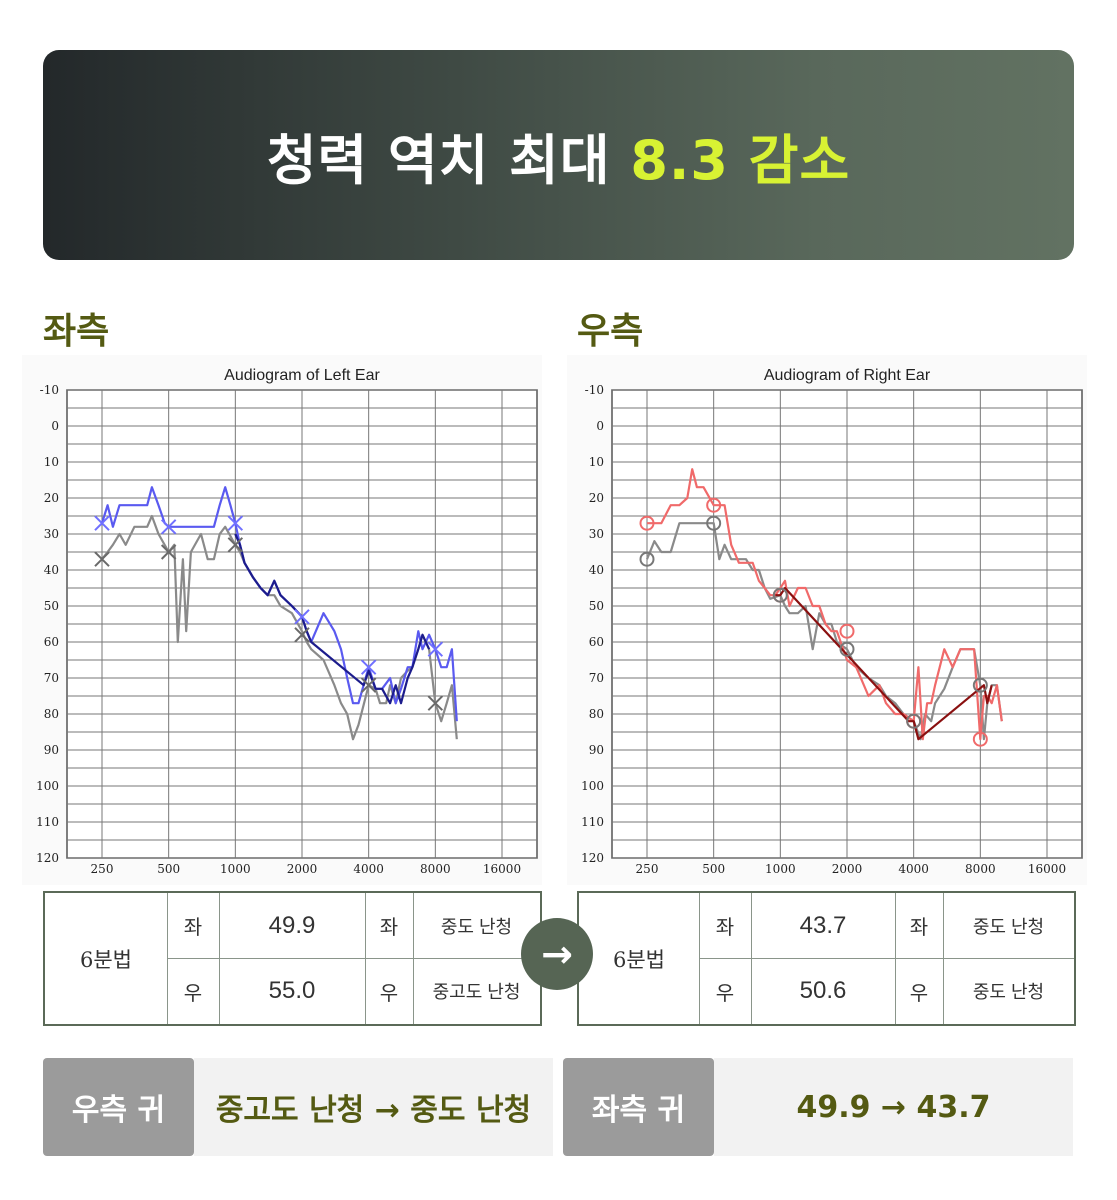 The width and height of the screenshot is (1117, 1200). What do you see at coordinates (638, 1107) in the screenshot?
I see `summary-tag-left-ear: 좌측 귀` at bounding box center [638, 1107].